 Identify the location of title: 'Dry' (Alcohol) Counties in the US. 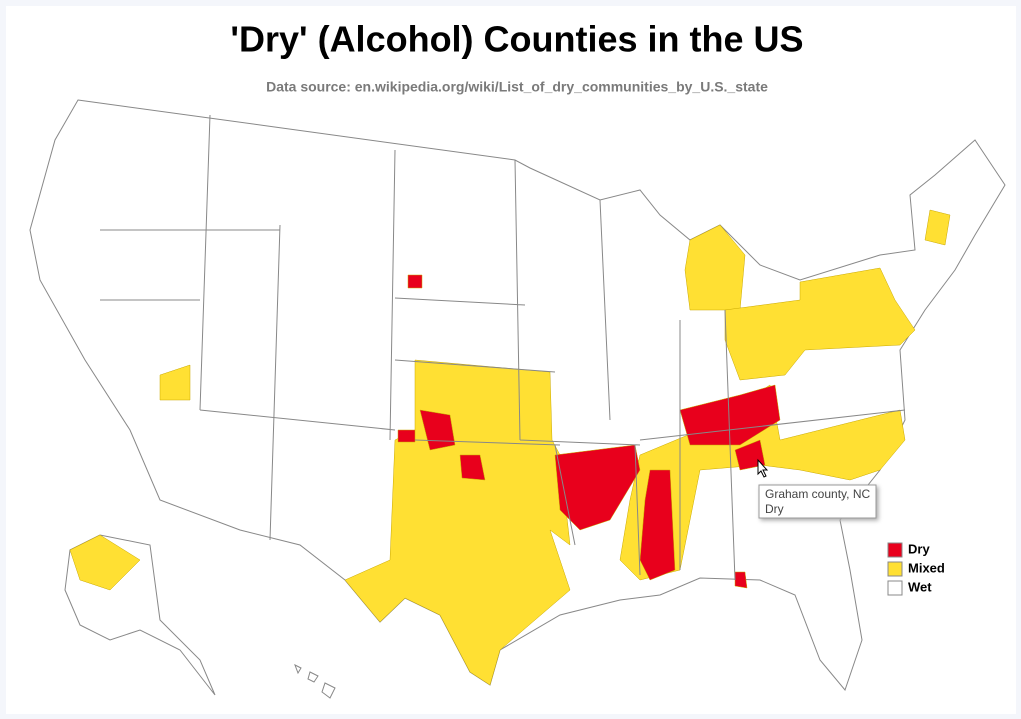
(516, 39).